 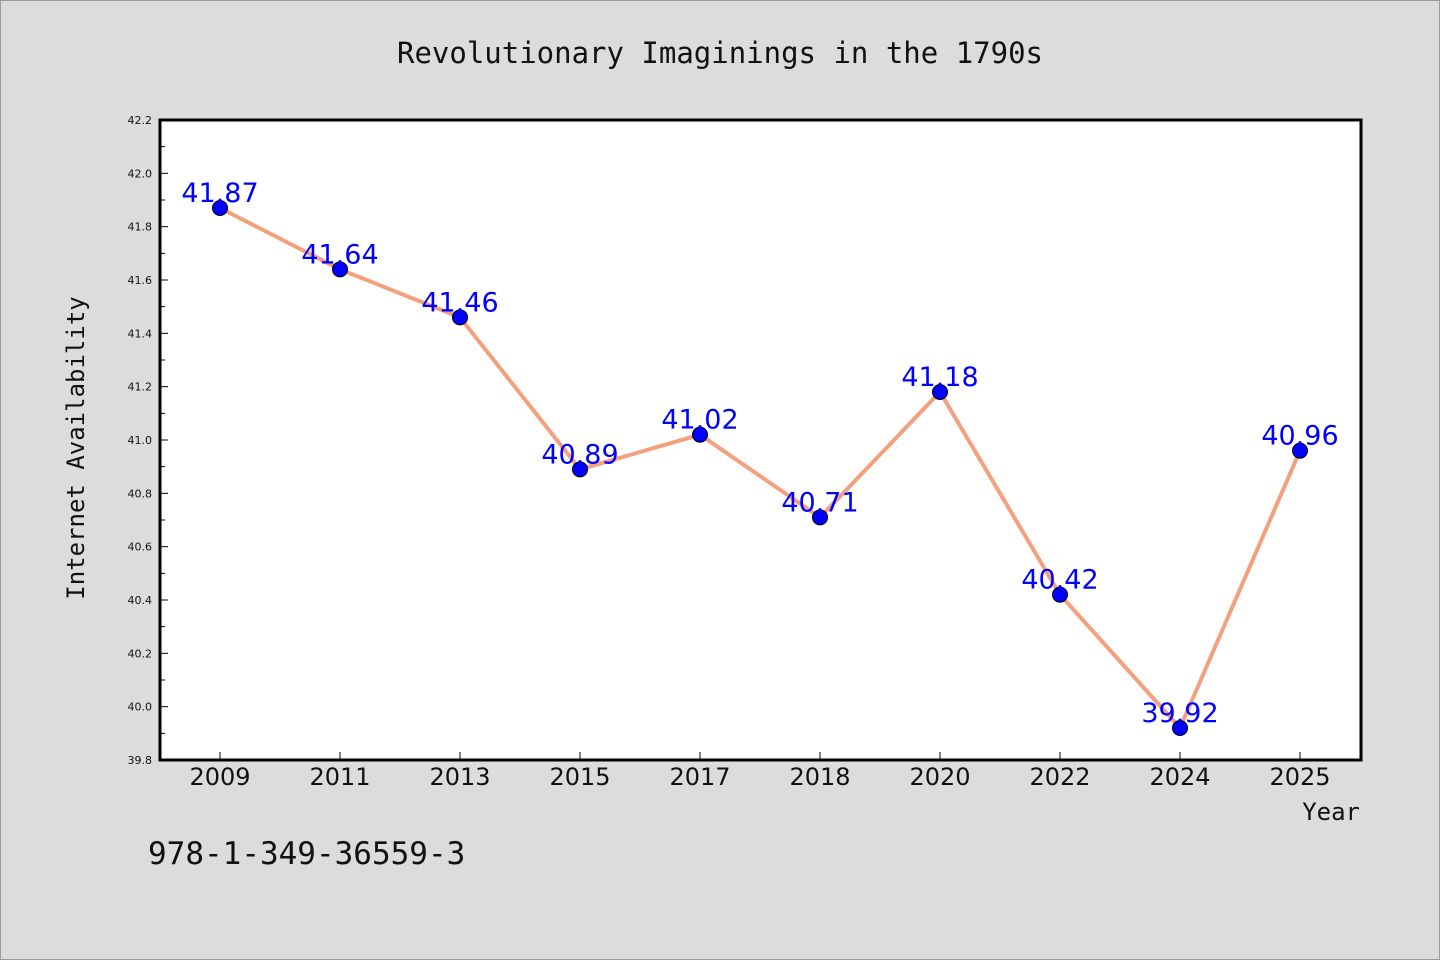 I want to click on x-tick-label: 2024, so click(x=1179, y=777).